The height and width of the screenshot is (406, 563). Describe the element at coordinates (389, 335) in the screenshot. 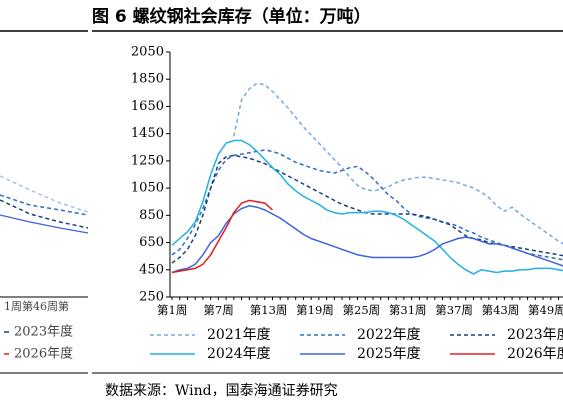

I see `legend-label: 2022年度` at that location.